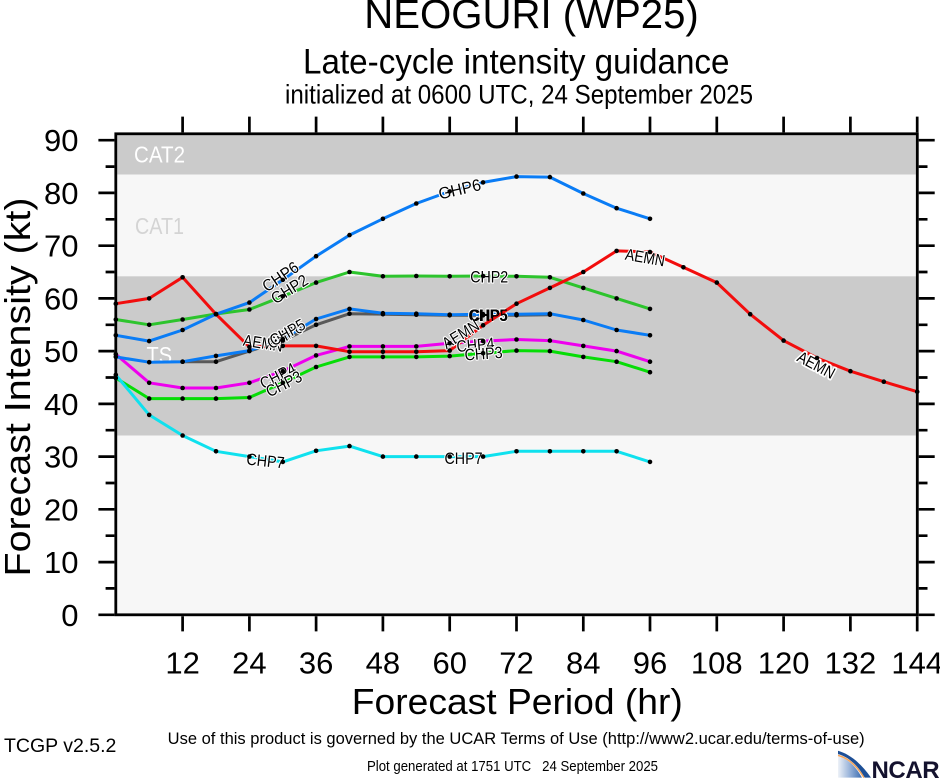  What do you see at coordinates (61, 562) in the screenshot?
I see `svg-text: 10` at bounding box center [61, 562].